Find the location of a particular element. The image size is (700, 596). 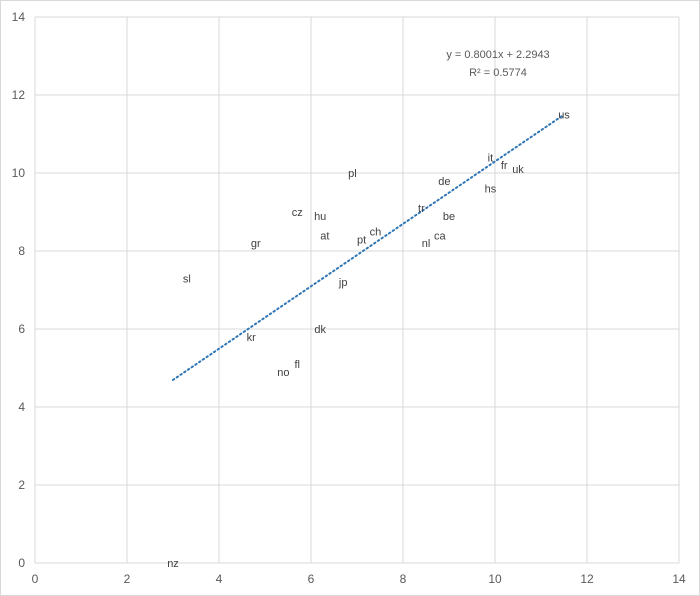

data-point-fl: fl is located at coordinates (297, 365).